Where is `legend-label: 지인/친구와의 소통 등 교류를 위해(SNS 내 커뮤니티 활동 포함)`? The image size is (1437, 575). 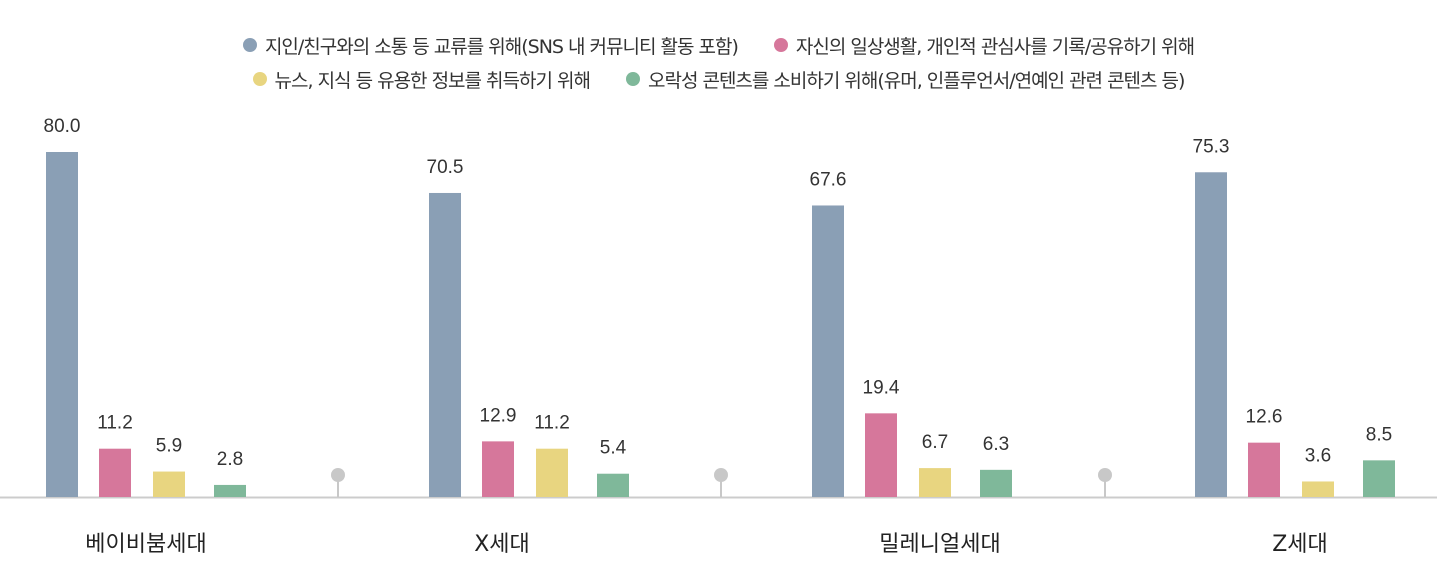
legend-label: 지인/친구와의 소통 등 교류를 위해(SNS 내 커뮤니티 활동 포함) is located at coordinates (501, 46).